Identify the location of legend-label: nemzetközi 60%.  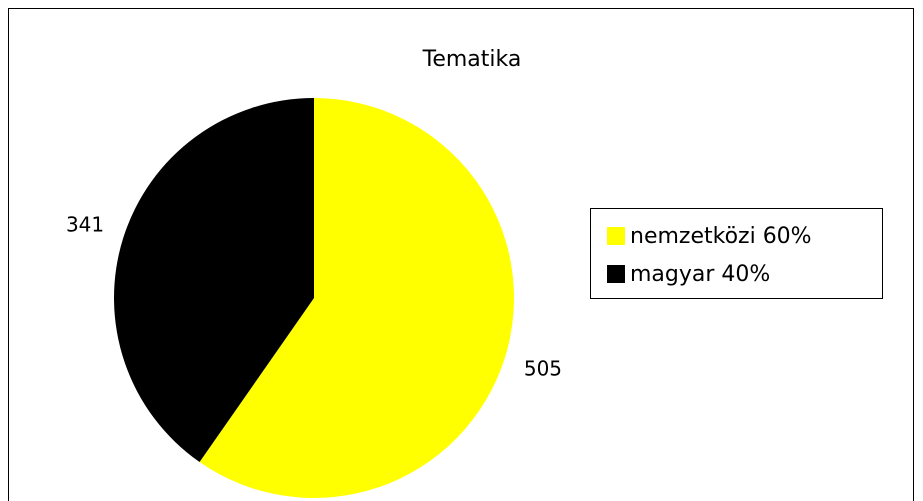
(721, 236).